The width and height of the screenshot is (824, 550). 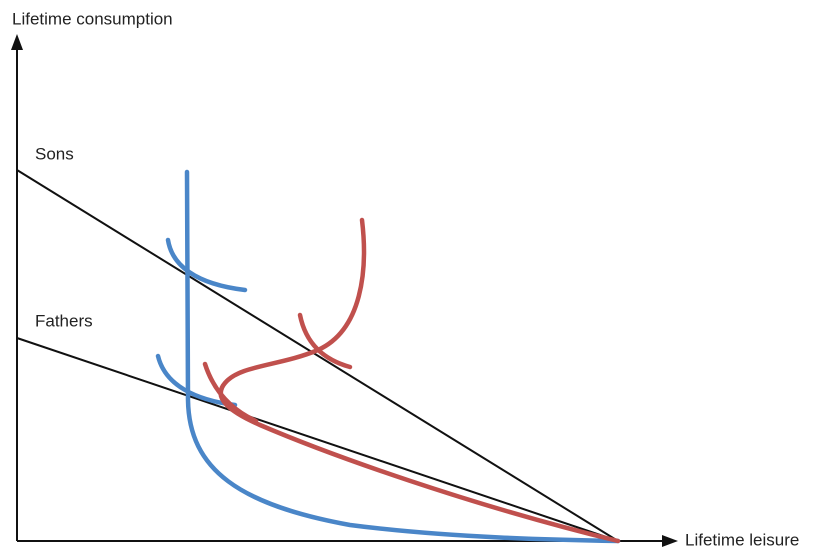 I want to click on y-axis-arrow, so click(x=17, y=42).